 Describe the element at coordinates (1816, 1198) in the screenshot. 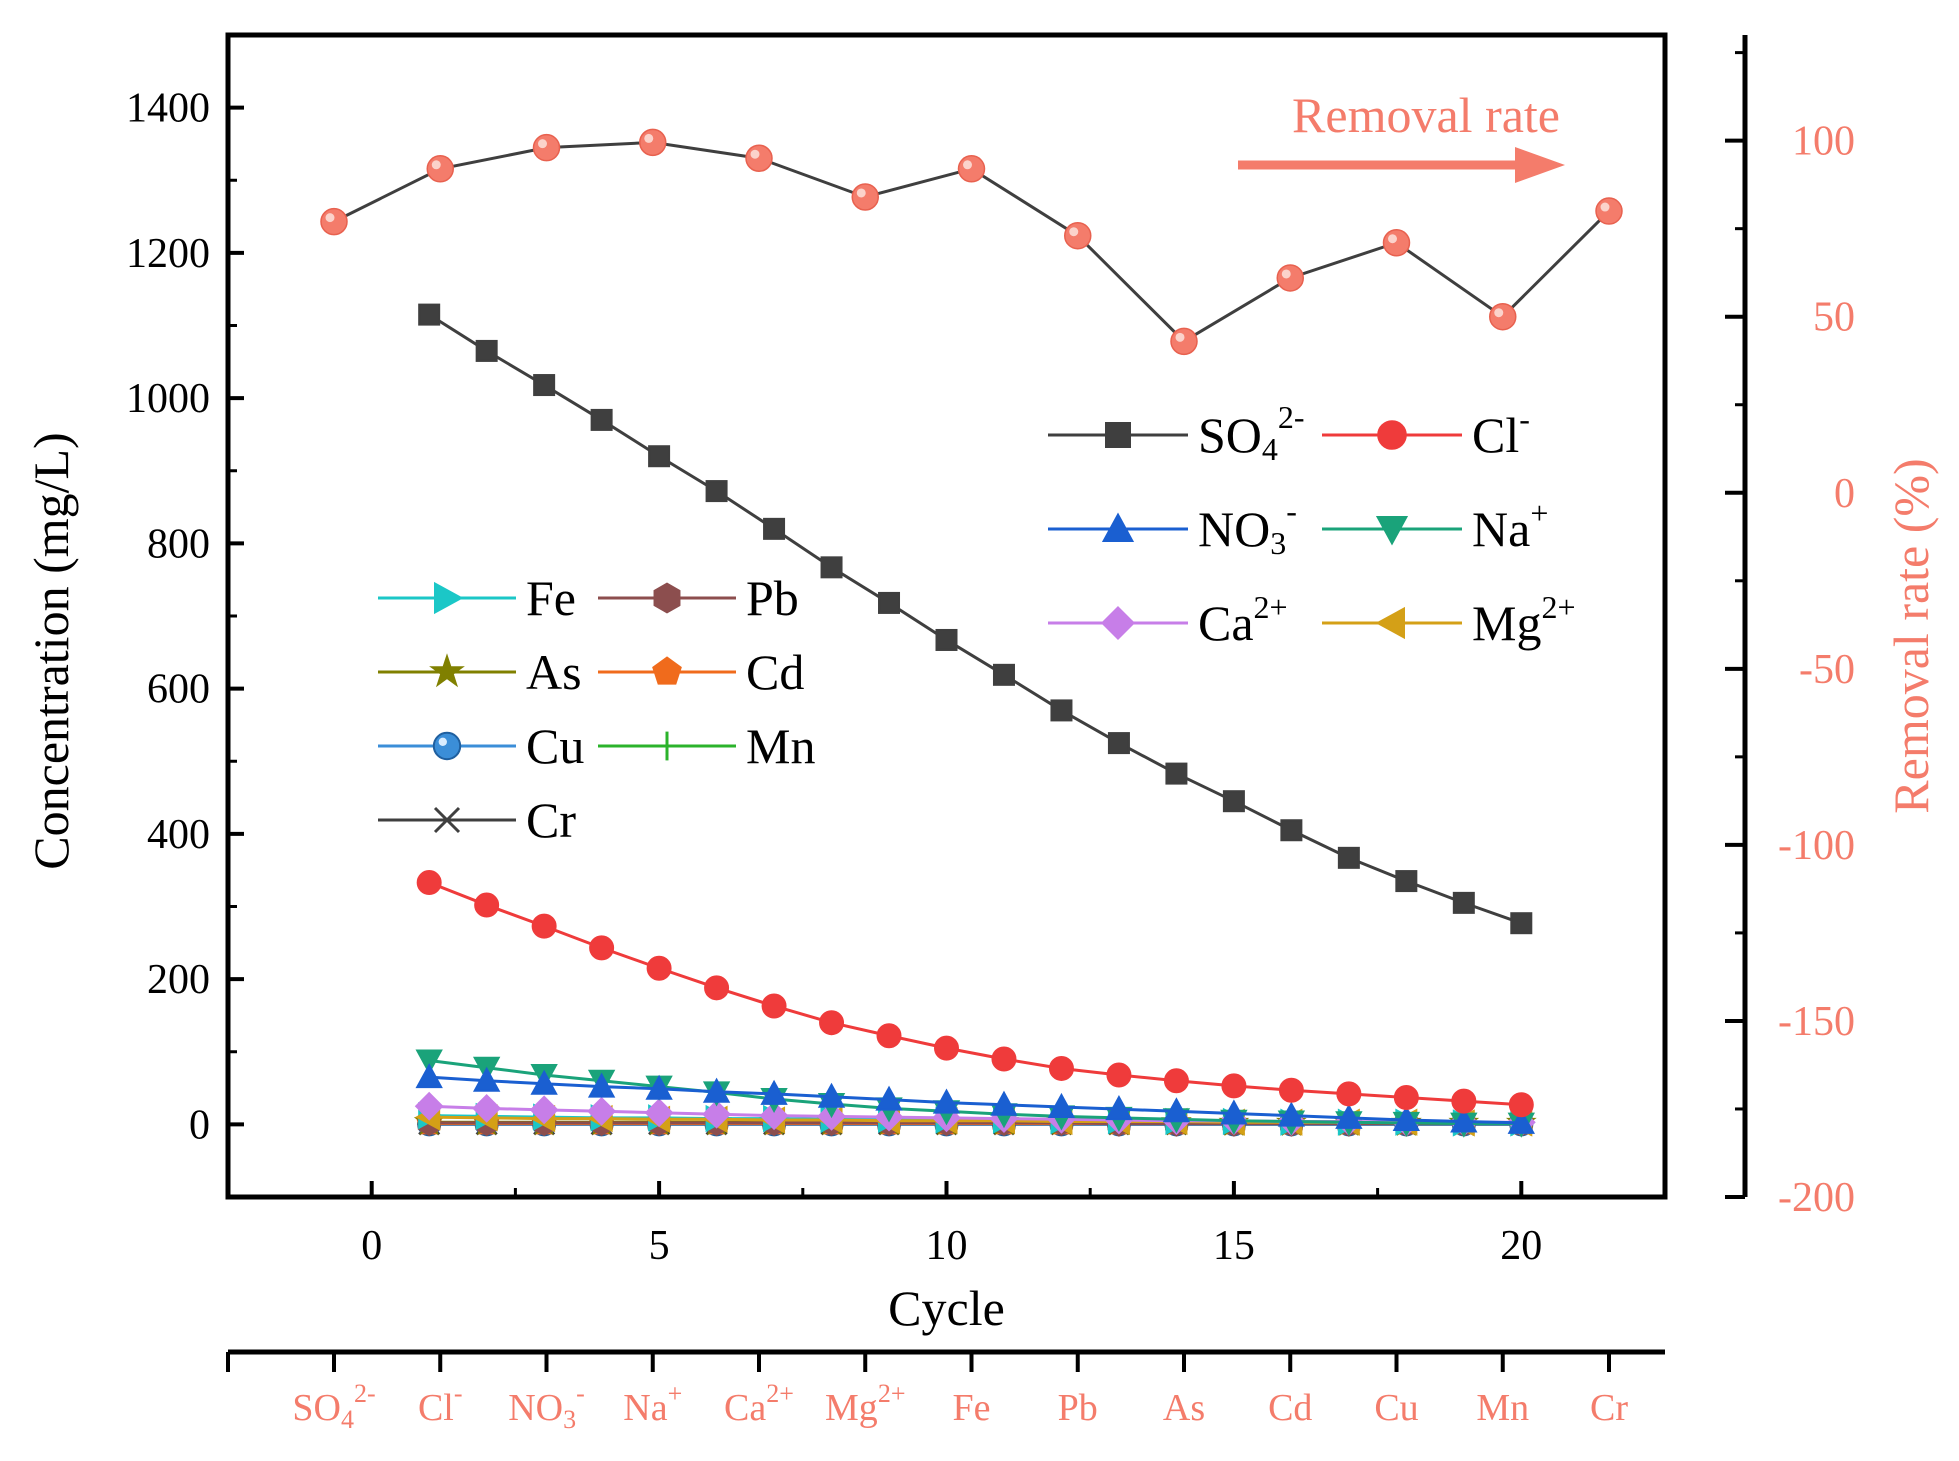

I see `y2-tick-label: -200` at that location.